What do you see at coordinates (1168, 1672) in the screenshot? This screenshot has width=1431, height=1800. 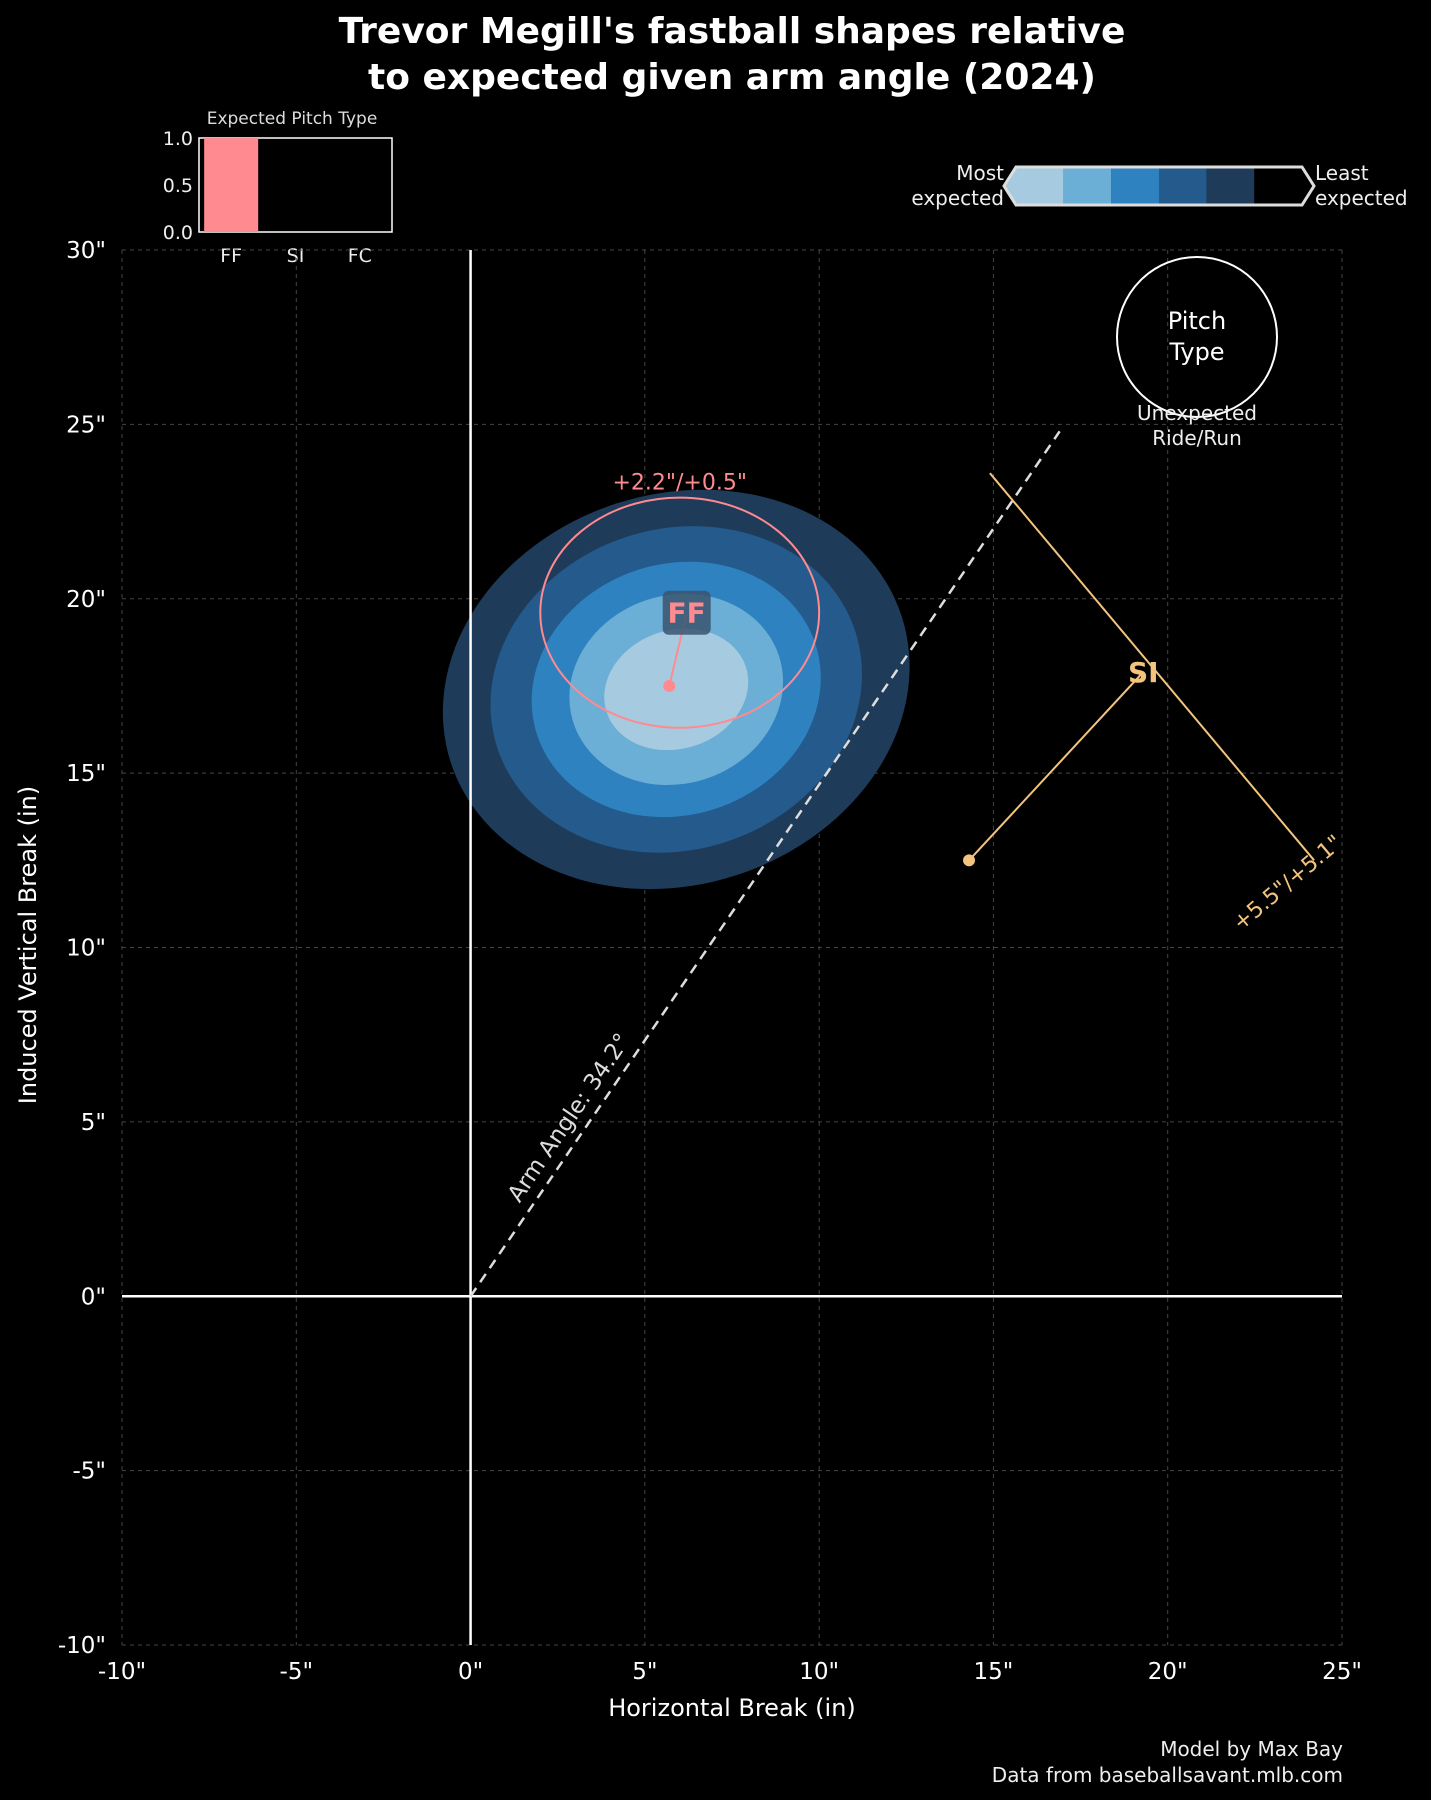 I see `x-tick-label: 20"` at bounding box center [1168, 1672].